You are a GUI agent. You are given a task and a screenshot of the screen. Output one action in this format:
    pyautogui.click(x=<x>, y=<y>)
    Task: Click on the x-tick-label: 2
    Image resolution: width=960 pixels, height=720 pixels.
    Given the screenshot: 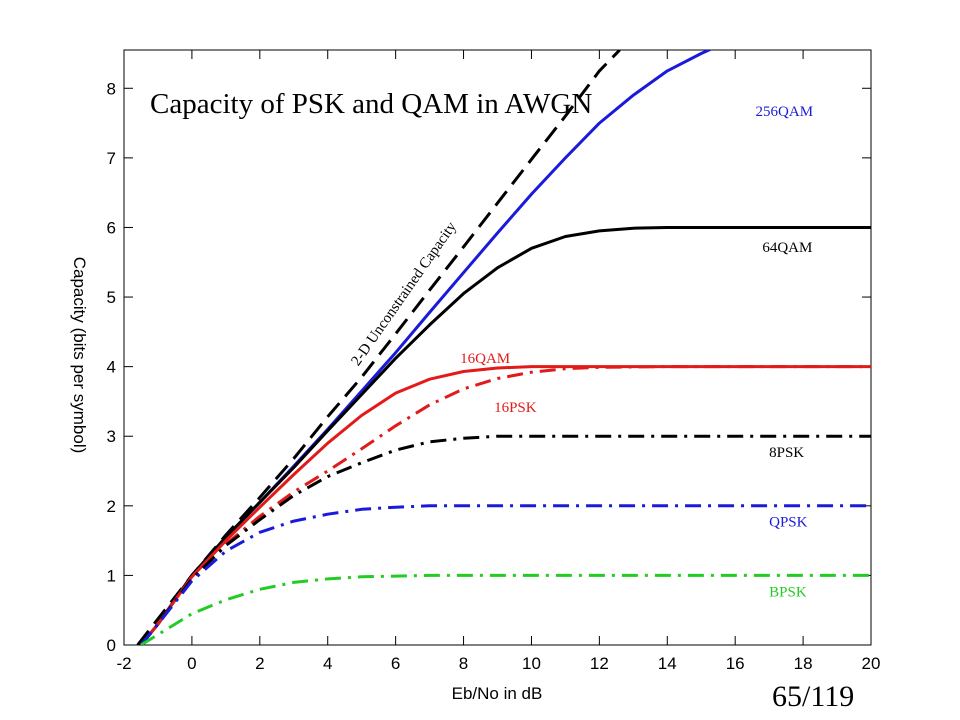 What is the action you would take?
    pyautogui.click(x=259, y=663)
    